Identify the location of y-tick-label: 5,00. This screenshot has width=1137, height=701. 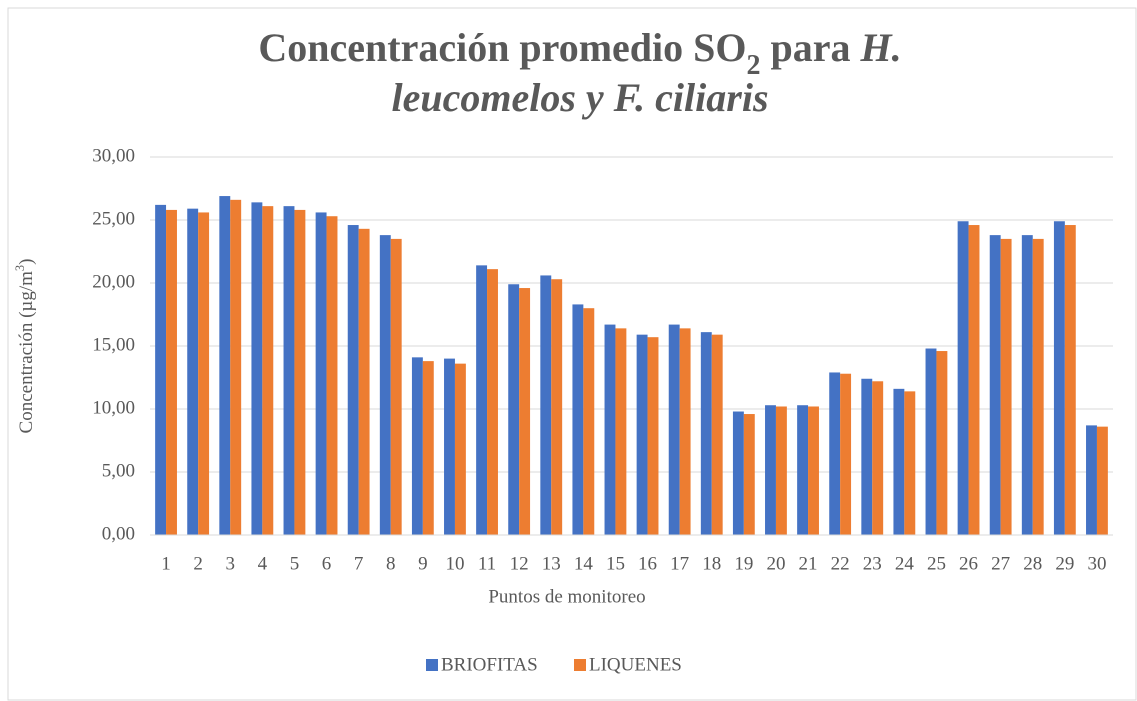
(118, 470).